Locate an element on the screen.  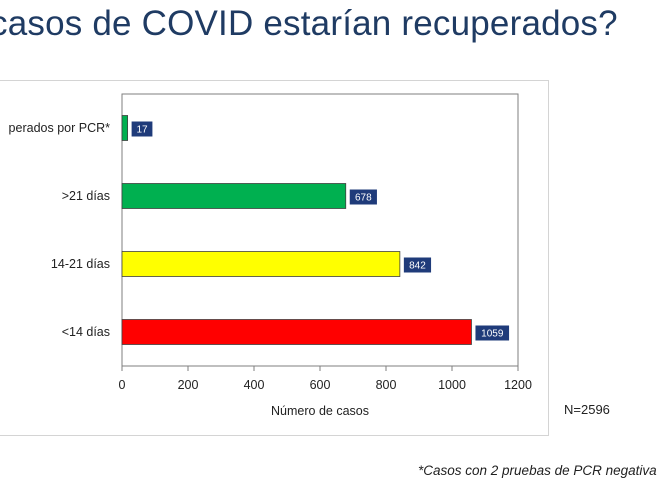
category-label-3: <14 días is located at coordinates (86, 332).